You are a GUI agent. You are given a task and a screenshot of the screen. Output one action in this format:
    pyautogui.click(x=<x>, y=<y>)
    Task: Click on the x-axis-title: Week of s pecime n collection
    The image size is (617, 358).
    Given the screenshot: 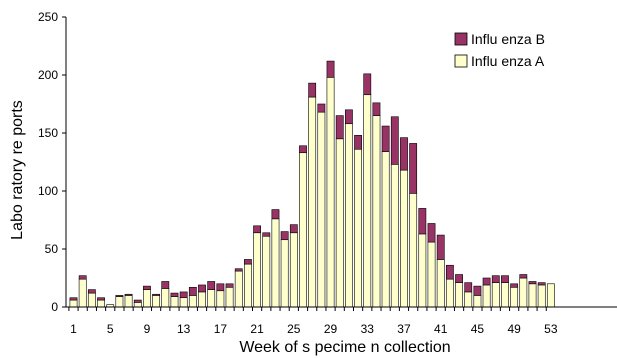 What is the action you would take?
    pyautogui.click(x=344, y=347)
    